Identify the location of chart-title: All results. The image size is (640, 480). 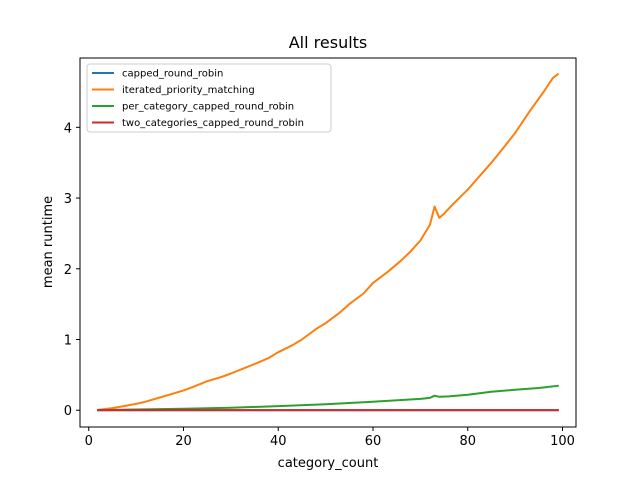
(328, 42).